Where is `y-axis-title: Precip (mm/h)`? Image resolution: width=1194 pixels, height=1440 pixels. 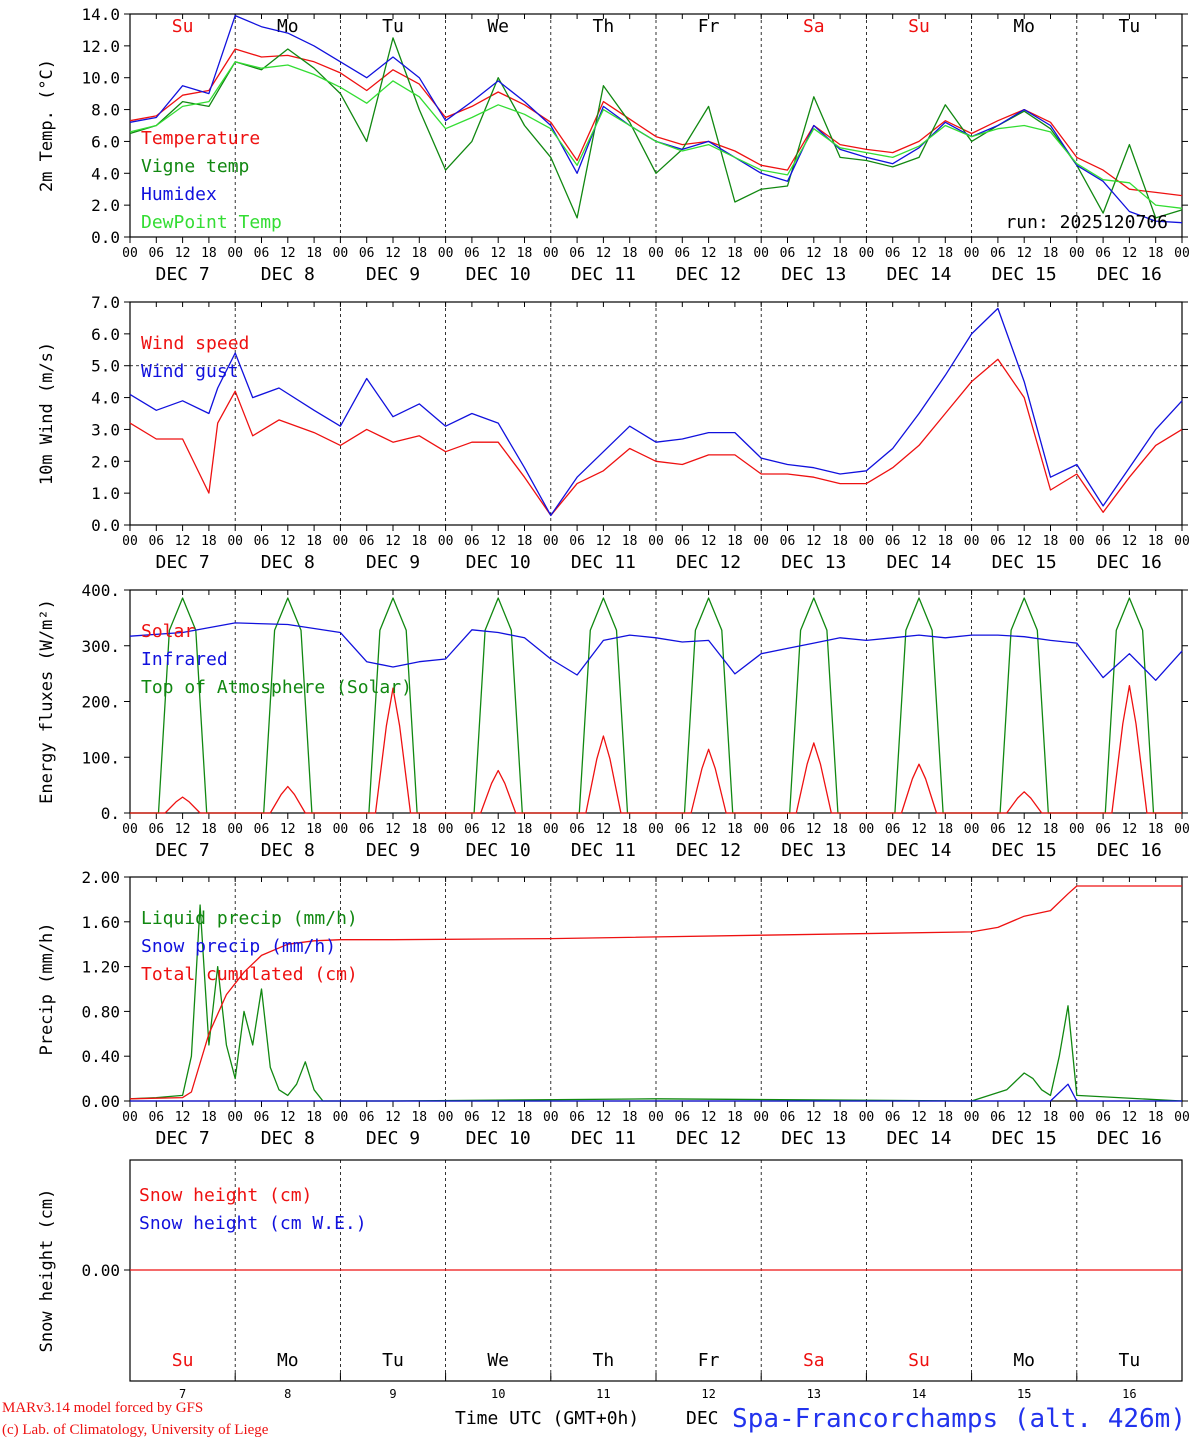 y-axis-title: Precip (mm/h) is located at coordinates (47, 988).